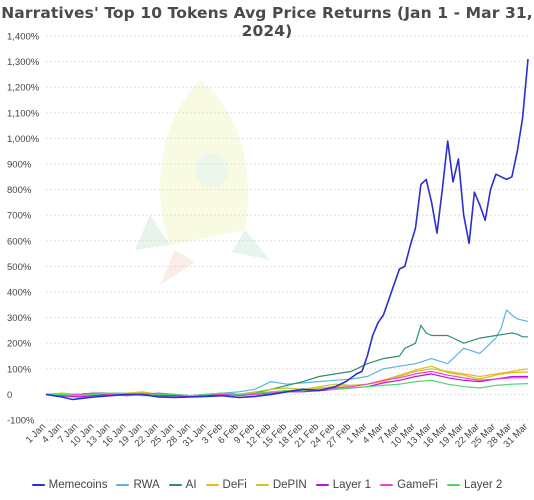 Image resolution: width=534 pixels, height=500 pixels. Describe the element at coordinates (234, 485) in the screenshot. I see `legend-label: DeFi` at that location.